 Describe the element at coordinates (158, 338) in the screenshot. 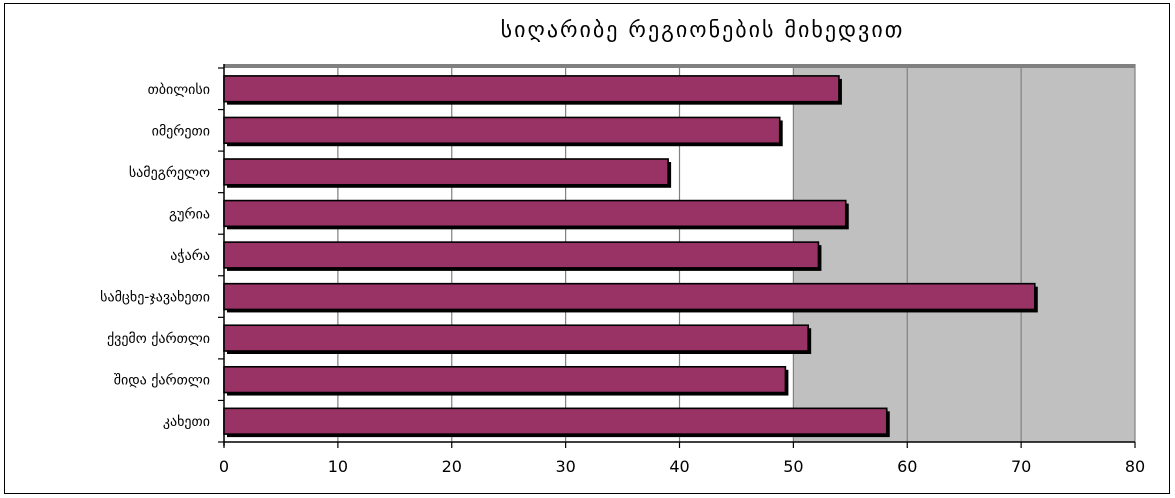

I see `category-label-6: ქვემო ქართლი` at that location.